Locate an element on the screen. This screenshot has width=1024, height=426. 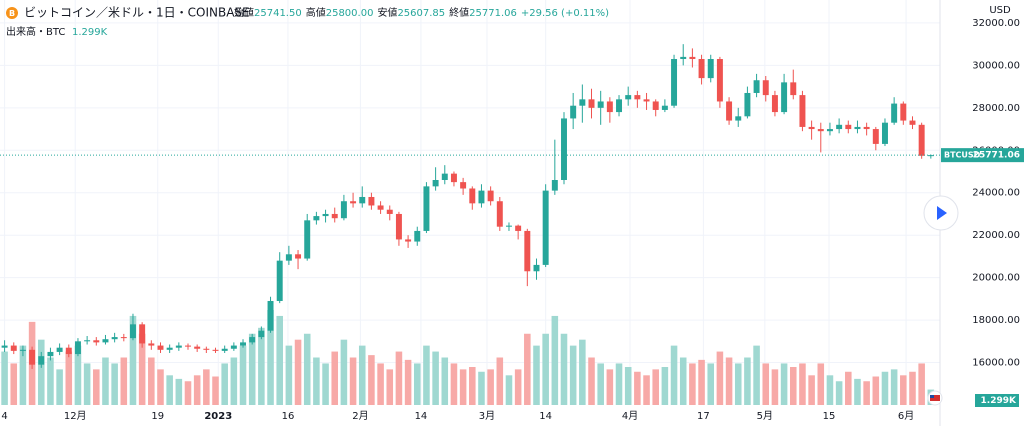
play-button is located at coordinates (941, 213).